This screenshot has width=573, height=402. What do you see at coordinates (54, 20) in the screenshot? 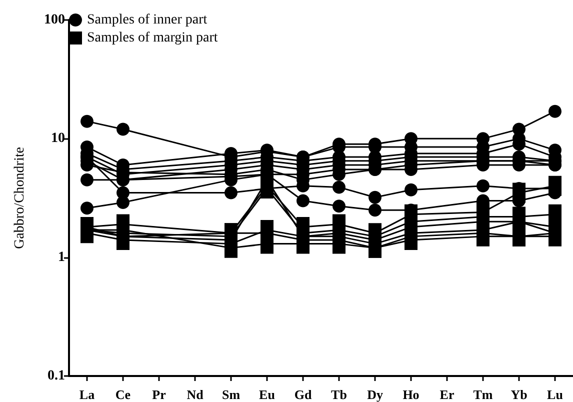
I see `y-tick-label: 100` at bounding box center [54, 20].